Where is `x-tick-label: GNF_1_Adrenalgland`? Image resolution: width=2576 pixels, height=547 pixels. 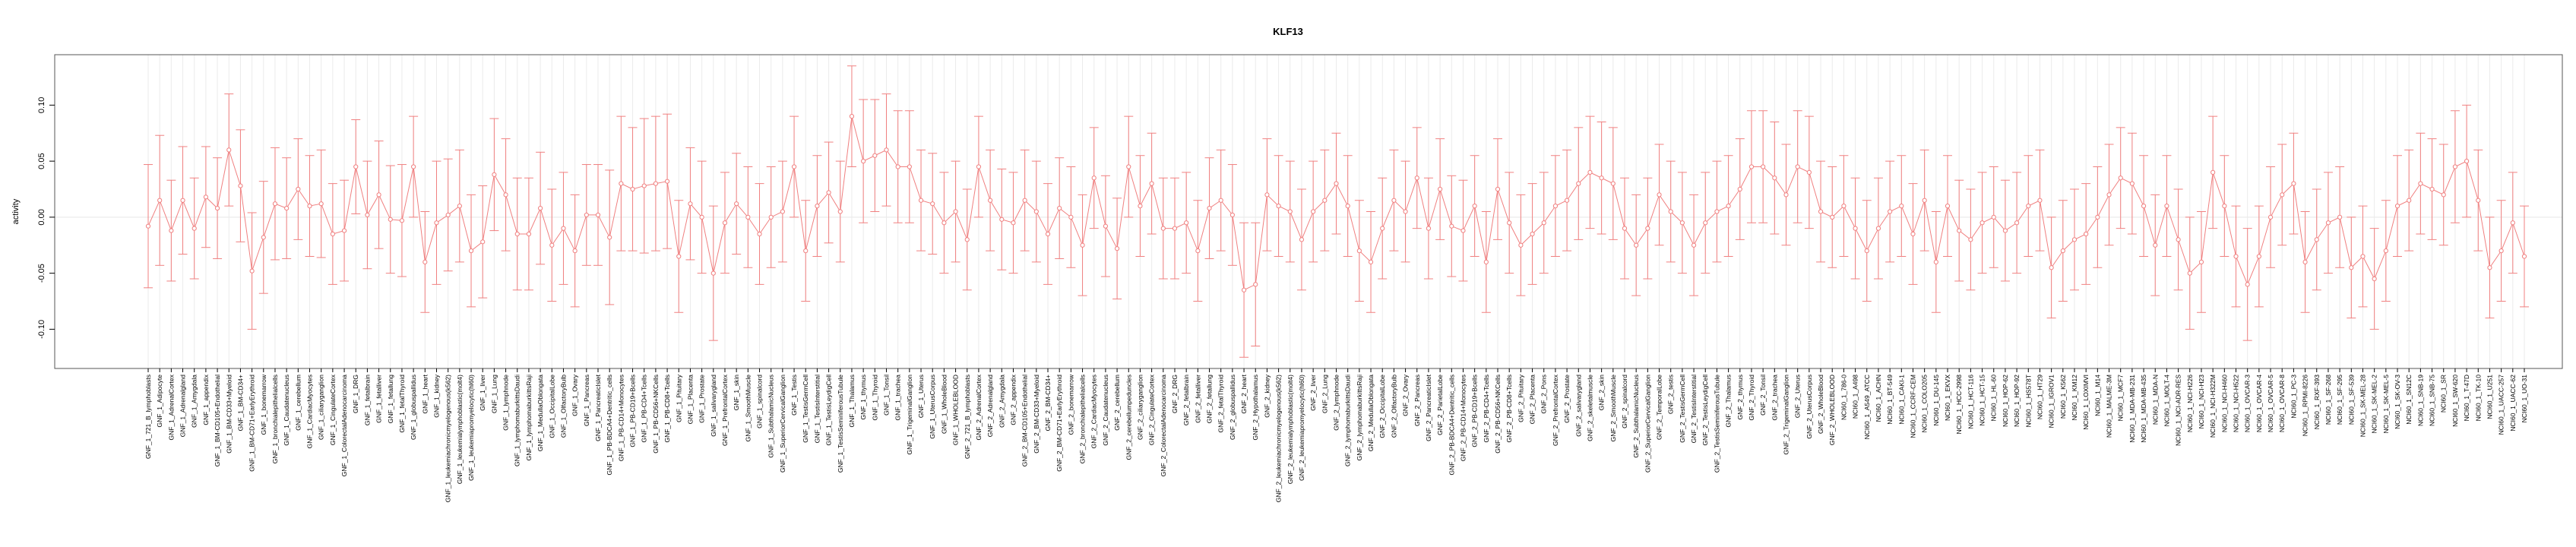
x-tick-label: GNF_1_Adrenalgland is located at coordinates (183, 406).